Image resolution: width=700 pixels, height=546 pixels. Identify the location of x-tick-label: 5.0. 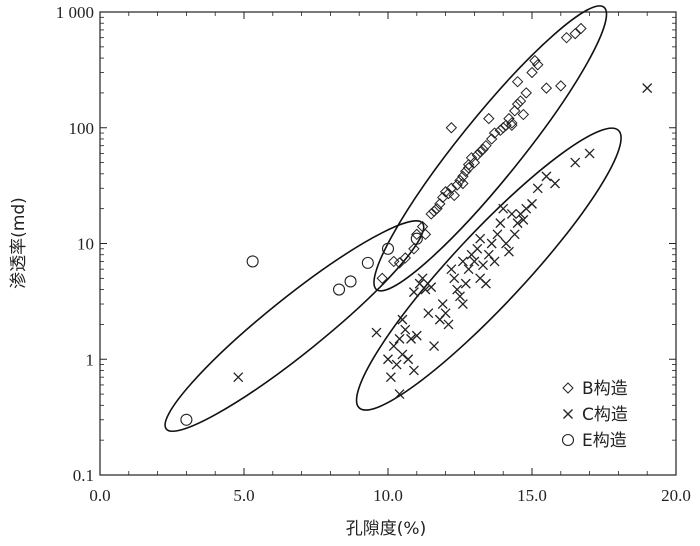
(243, 495).